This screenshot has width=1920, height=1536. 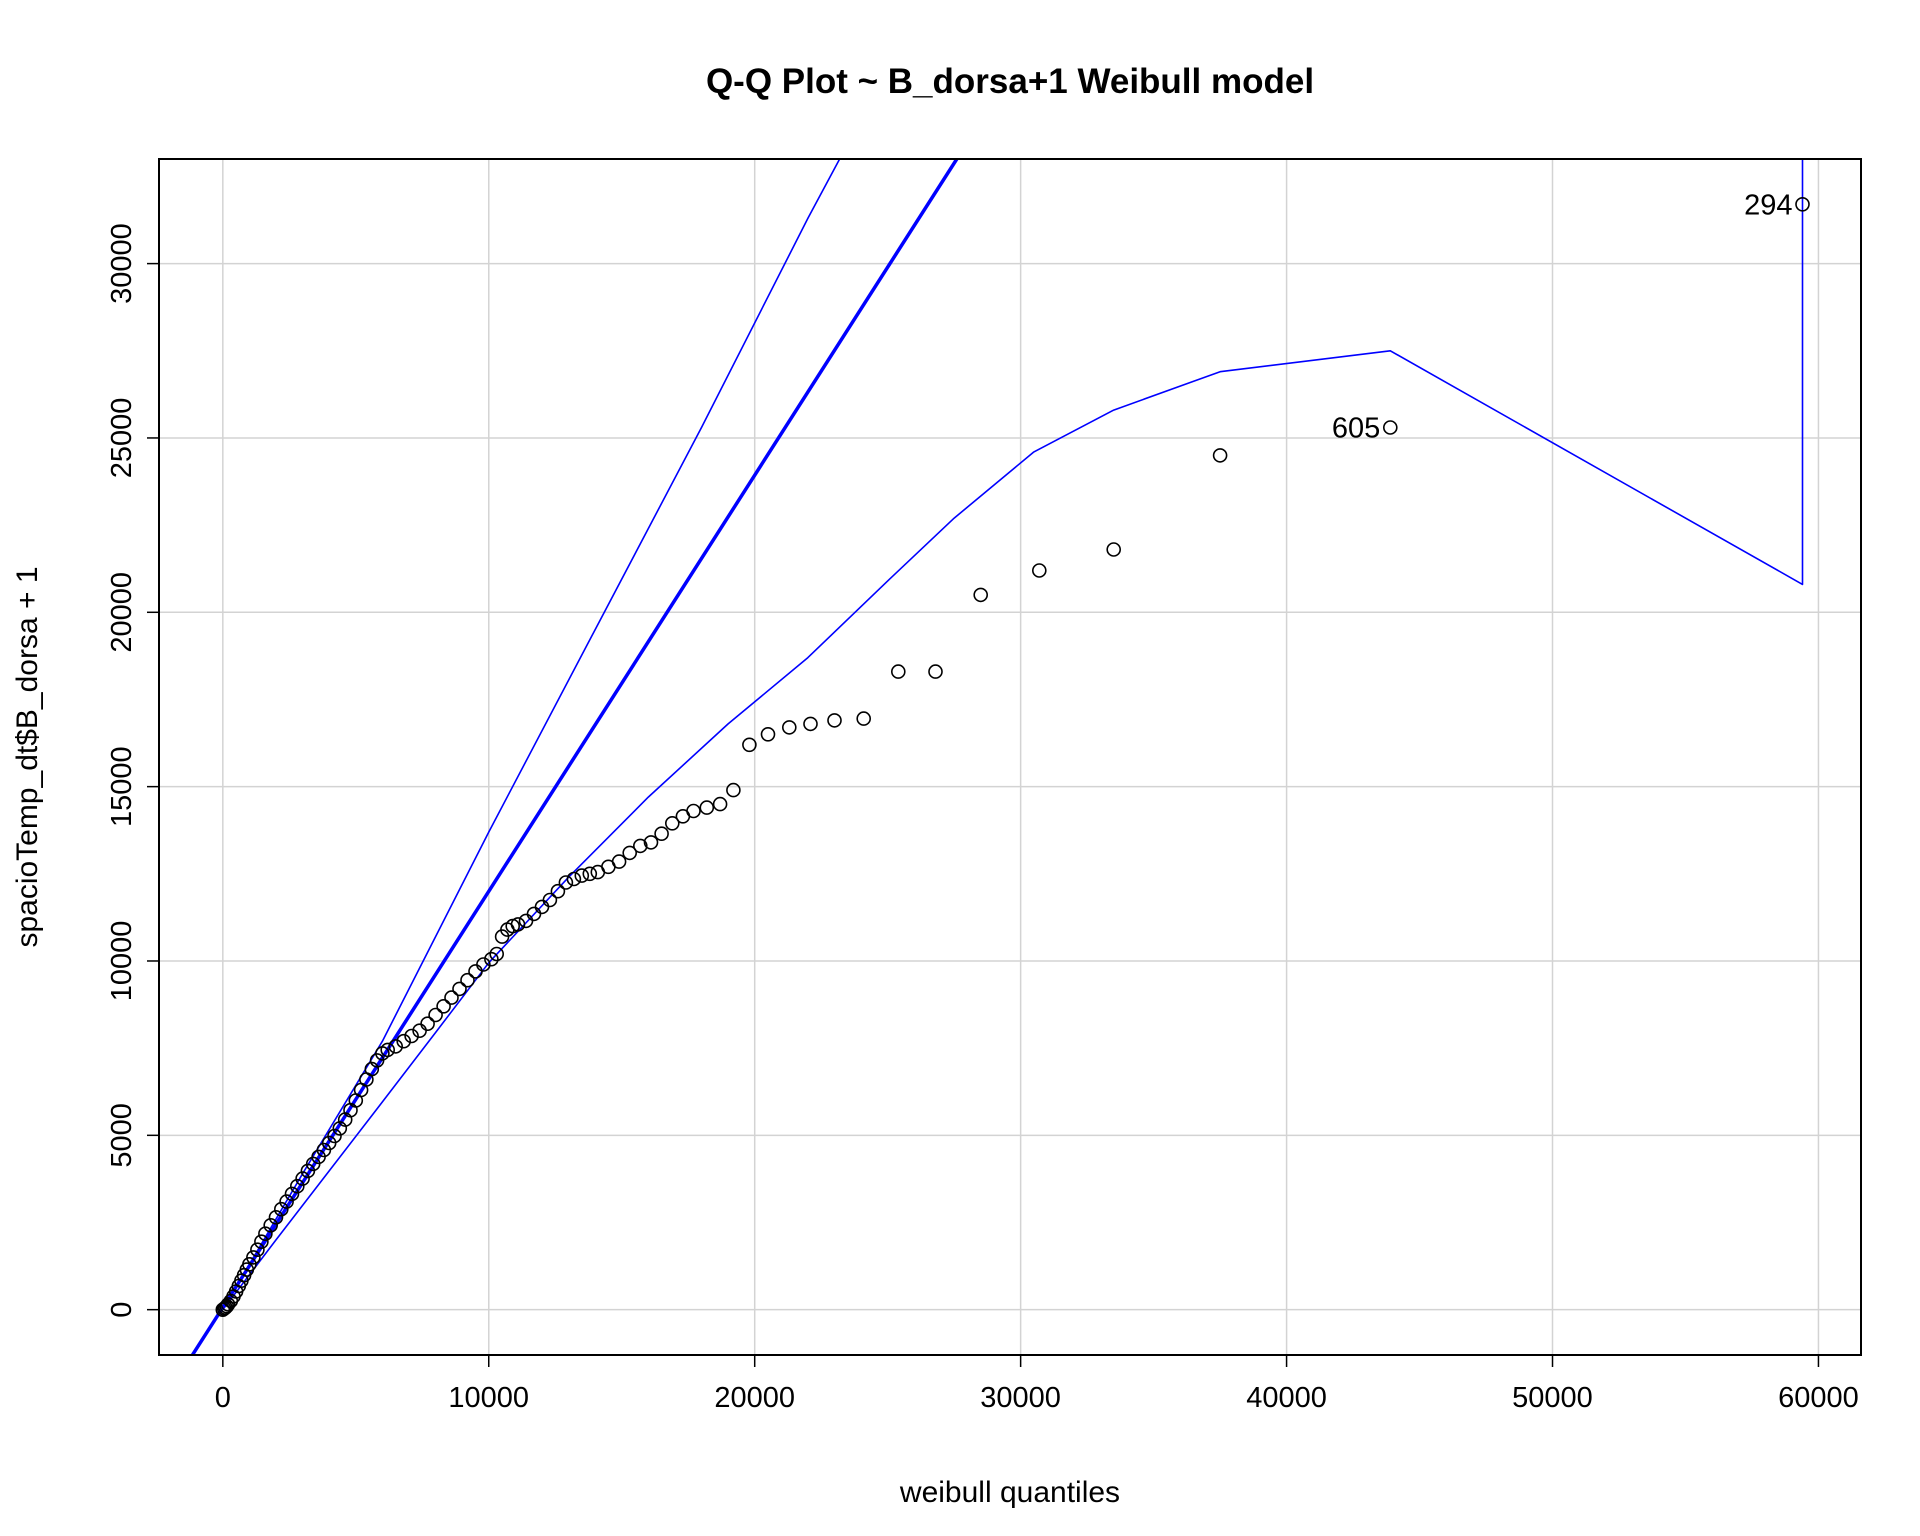 What do you see at coordinates (1768, 205) in the screenshot?
I see `point-label: 294` at bounding box center [1768, 205].